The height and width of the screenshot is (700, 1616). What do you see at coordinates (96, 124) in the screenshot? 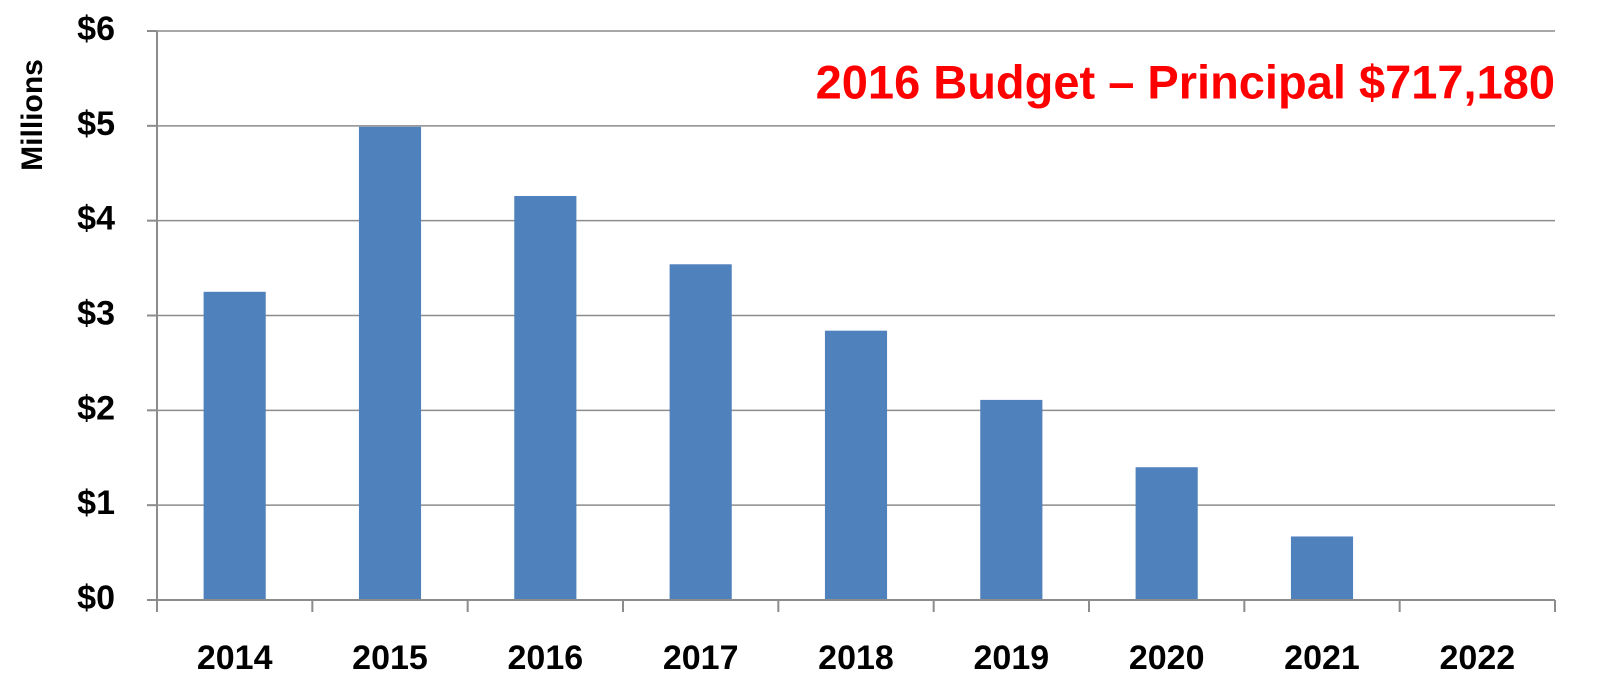
I see `y-tick-label: $5` at bounding box center [96, 124].